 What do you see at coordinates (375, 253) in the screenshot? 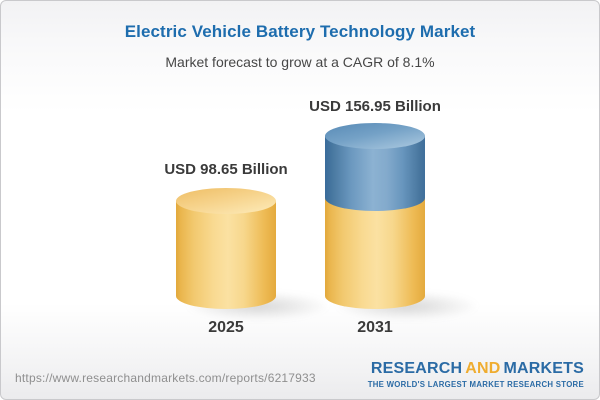
I see `cylinder-2031-base-segment` at bounding box center [375, 253].